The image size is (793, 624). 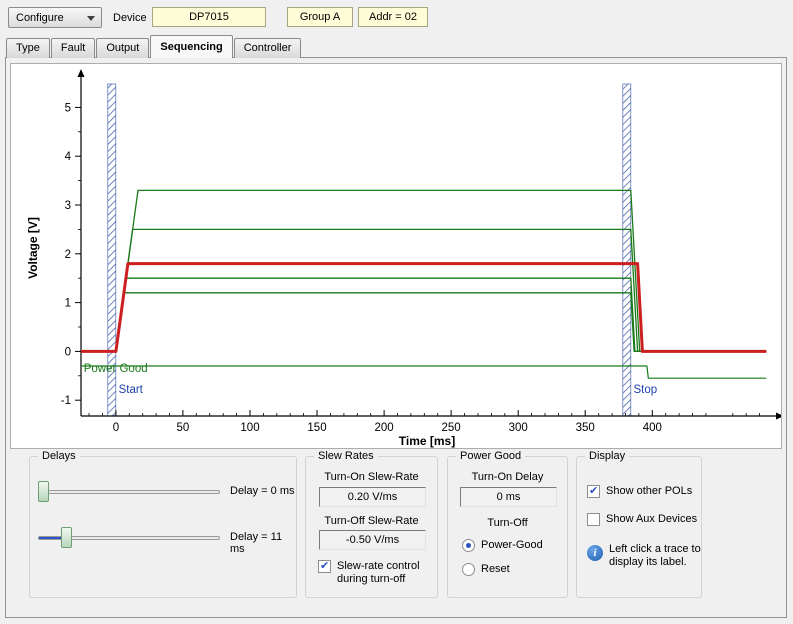 I want to click on group-field: Group A, so click(x=320, y=17).